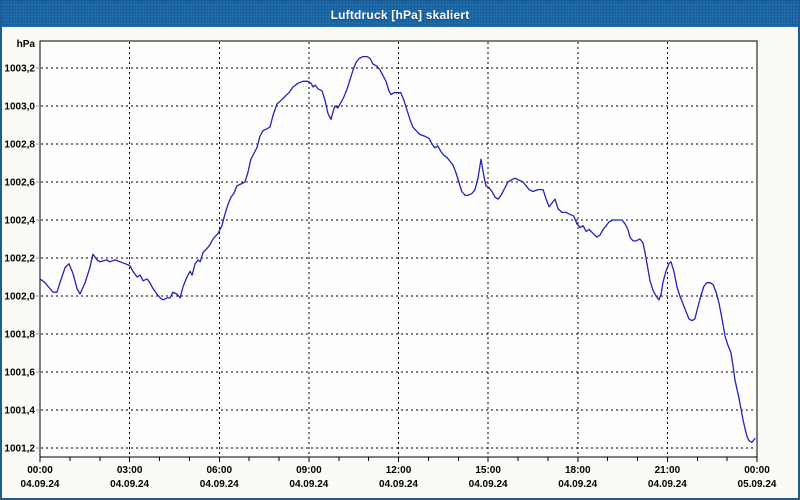  Describe the element at coordinates (19, 183) in the screenshot. I see `y-tick-label: 1002,6` at that location.